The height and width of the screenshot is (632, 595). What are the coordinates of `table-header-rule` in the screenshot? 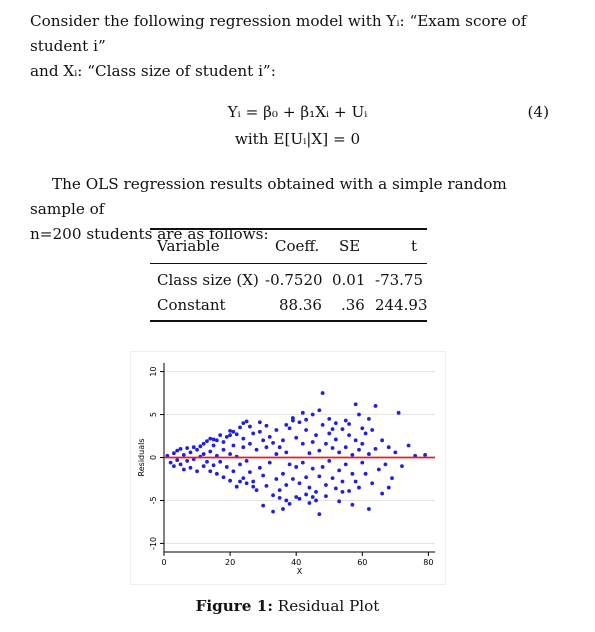 It's located at (288, 263).